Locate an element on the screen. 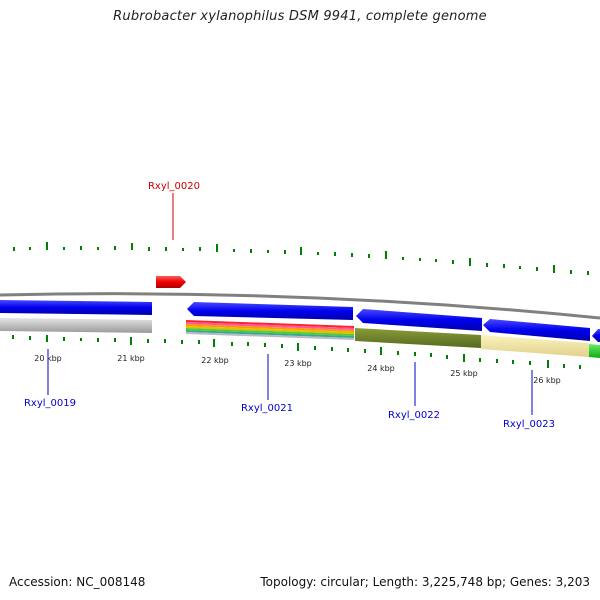 Image resolution: width=600 pixels, height=600 pixels. feature-band-khaki is located at coordinates (535, 346).